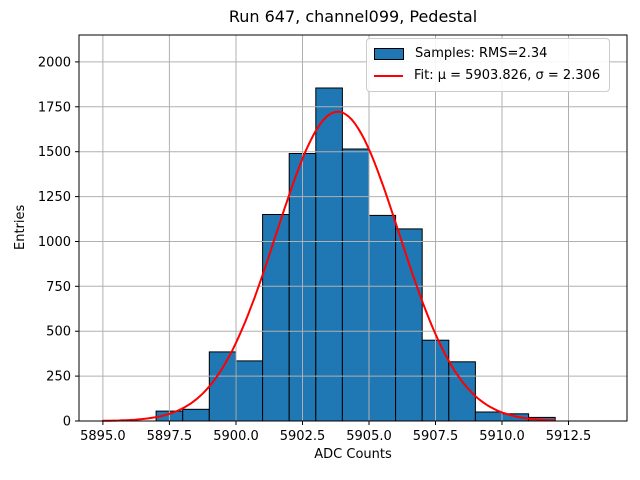 Image resolution: width=640 pixels, height=480 pixels. What do you see at coordinates (54, 152) in the screenshot?
I see `y-tick-label: 1500` at bounding box center [54, 152].